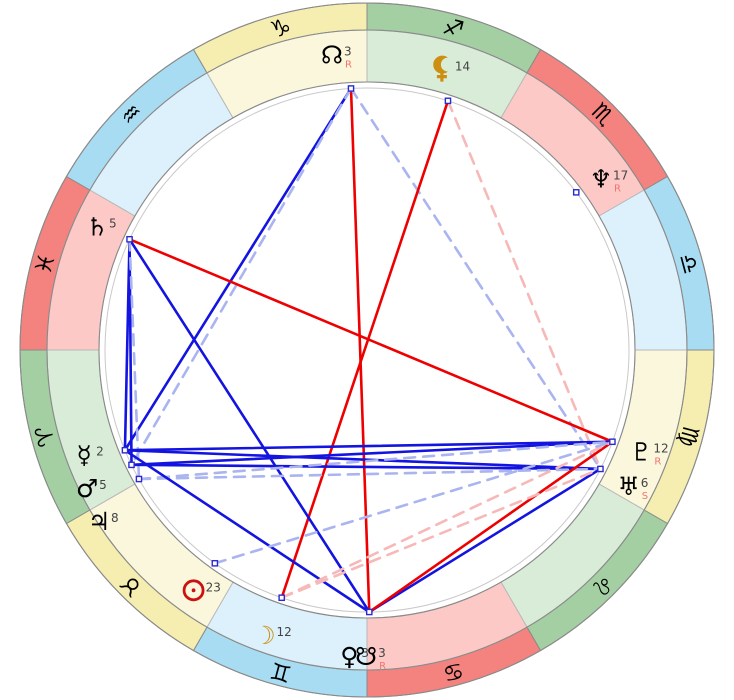 This screenshot has height=700, width=734. Describe the element at coordinates (125, 450) in the screenshot. I see `planet-marker-mercury` at that location.